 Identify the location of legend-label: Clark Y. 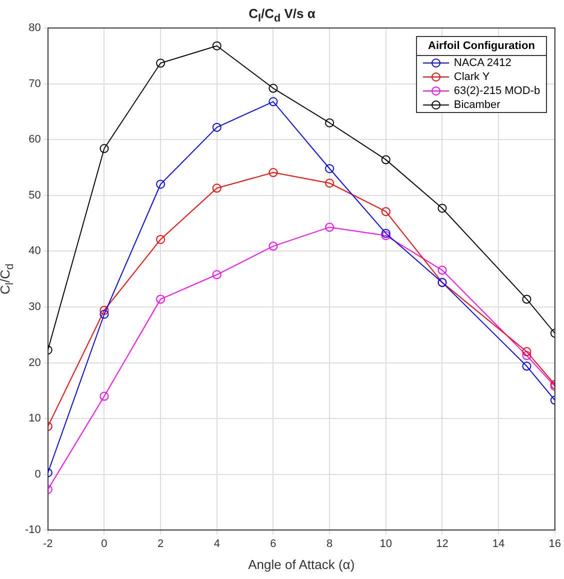
(472, 77).